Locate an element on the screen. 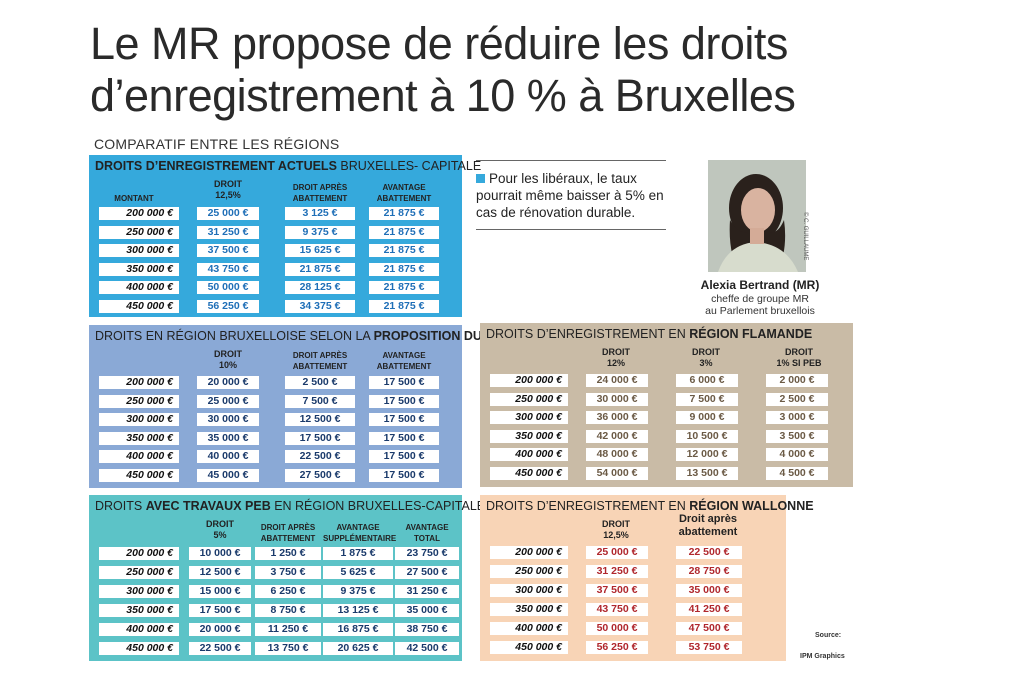 The height and width of the screenshot is (683, 1024). total-cell: 35 000 € is located at coordinates (427, 610).